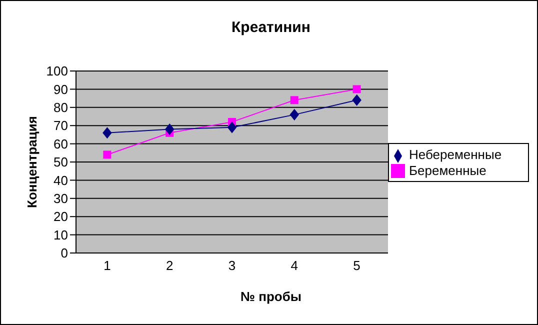  Describe the element at coordinates (447, 170) in the screenshot. I see `legend-label: Беременные` at that location.